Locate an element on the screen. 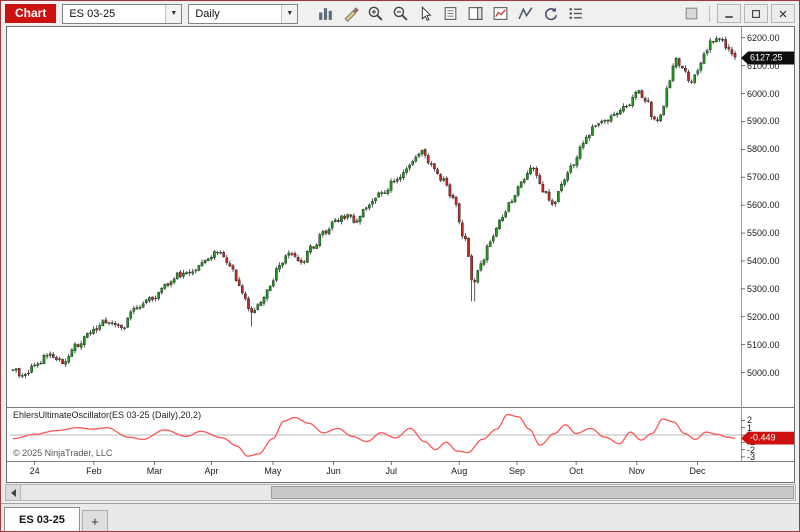 The image size is (800, 532). price-axis-label: 5500.00 is located at coordinates (763, 233).